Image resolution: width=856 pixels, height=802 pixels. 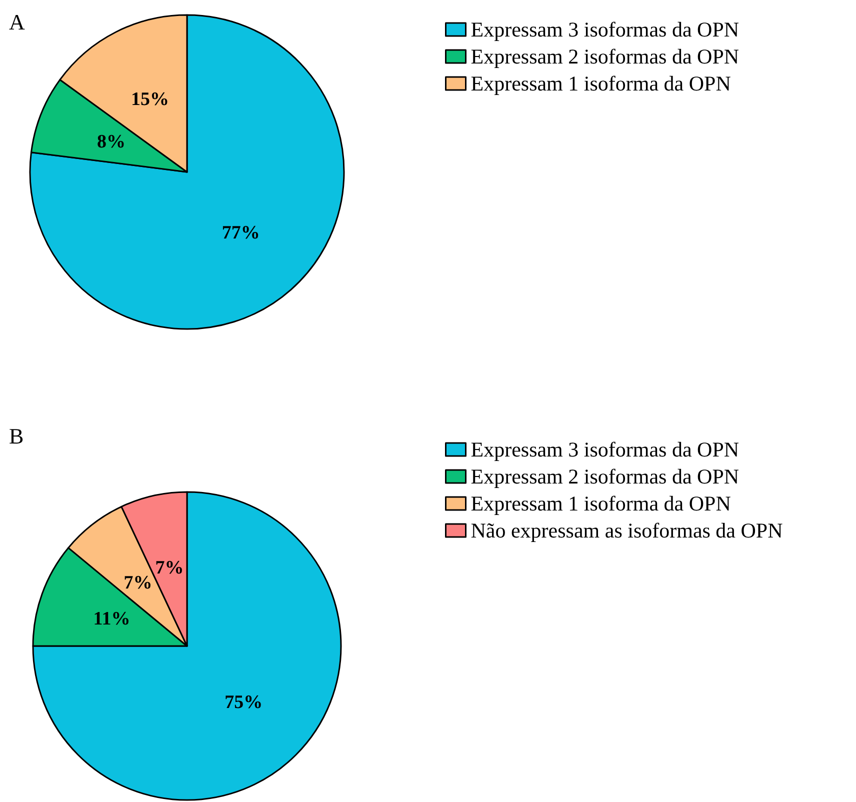 I want to click on data-label: 77%, so click(x=241, y=233).